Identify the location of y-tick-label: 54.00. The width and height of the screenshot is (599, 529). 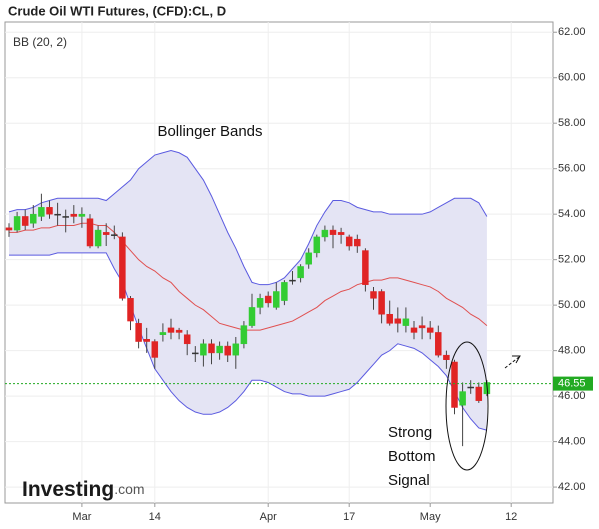
(572, 214).